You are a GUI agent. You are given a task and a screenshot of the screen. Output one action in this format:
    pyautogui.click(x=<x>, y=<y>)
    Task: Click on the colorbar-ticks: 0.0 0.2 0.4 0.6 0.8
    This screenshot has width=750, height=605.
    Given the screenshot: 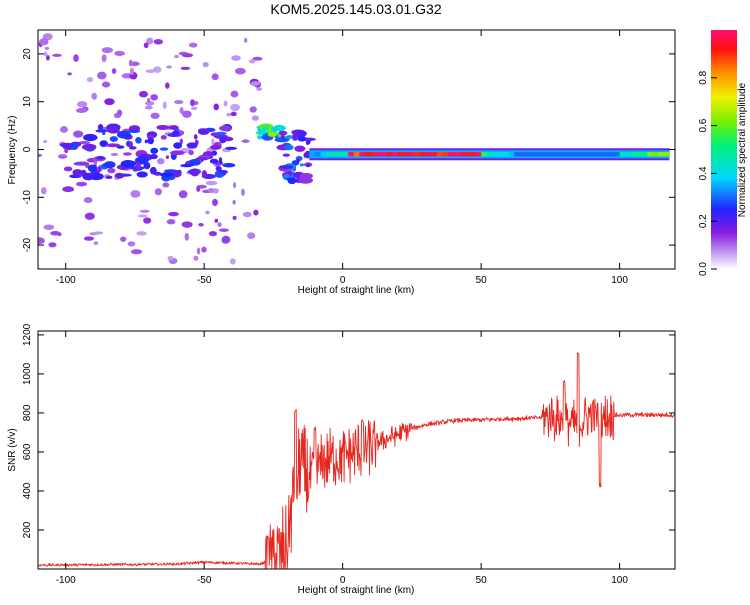 What is the action you would take?
    pyautogui.click(x=707, y=173)
    